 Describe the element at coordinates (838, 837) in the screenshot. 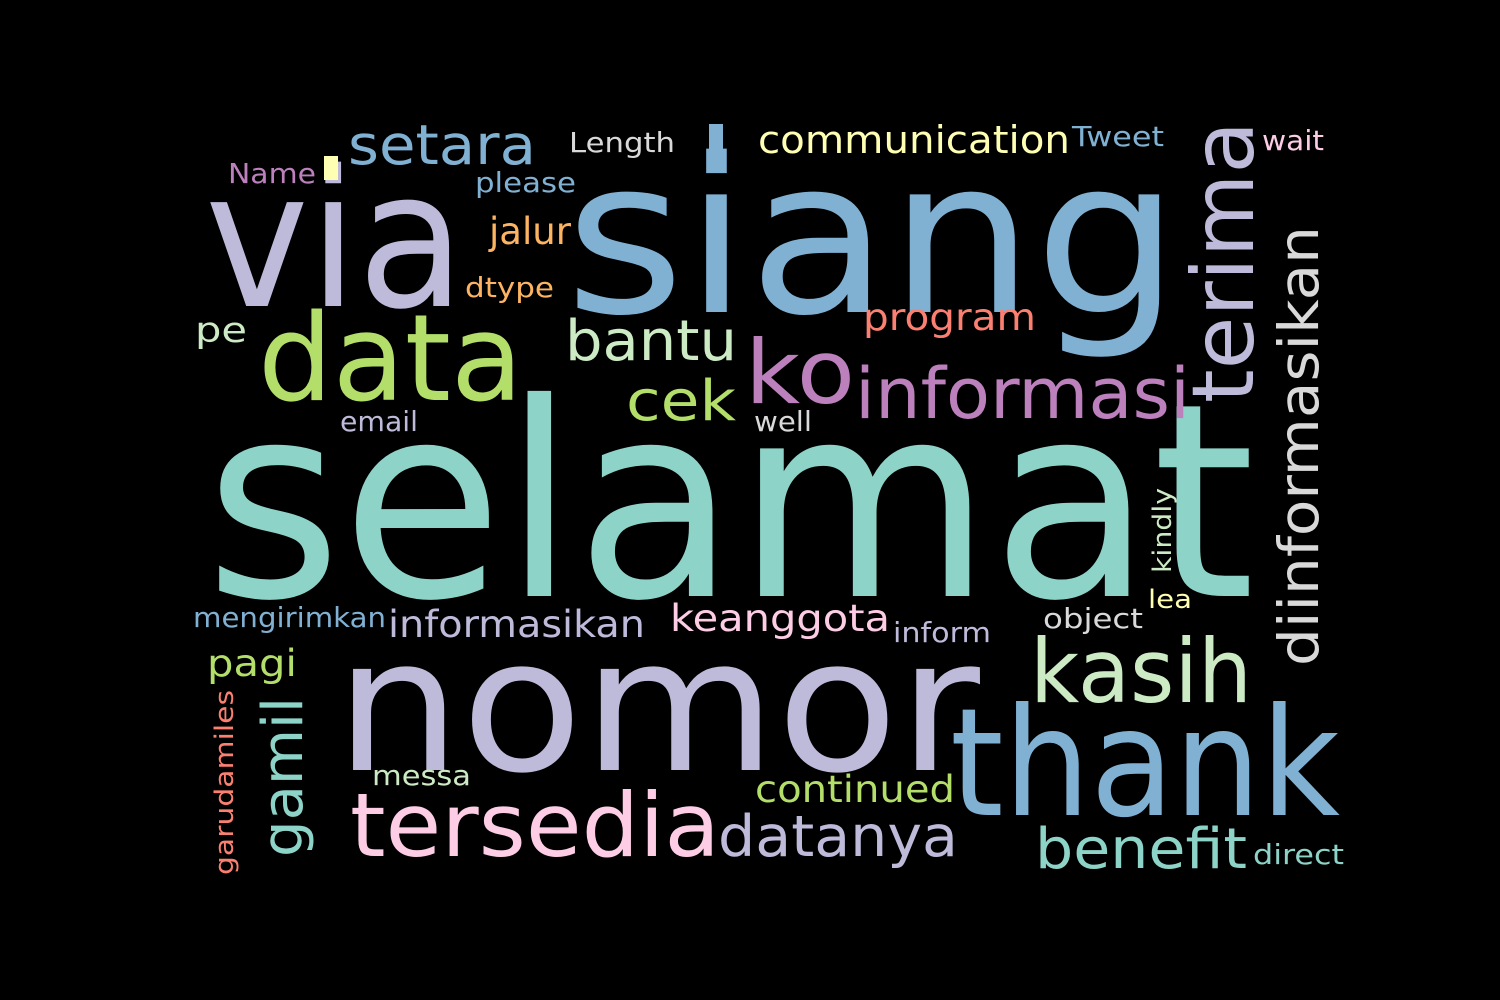

I see `word-datanya: datanya` at that location.